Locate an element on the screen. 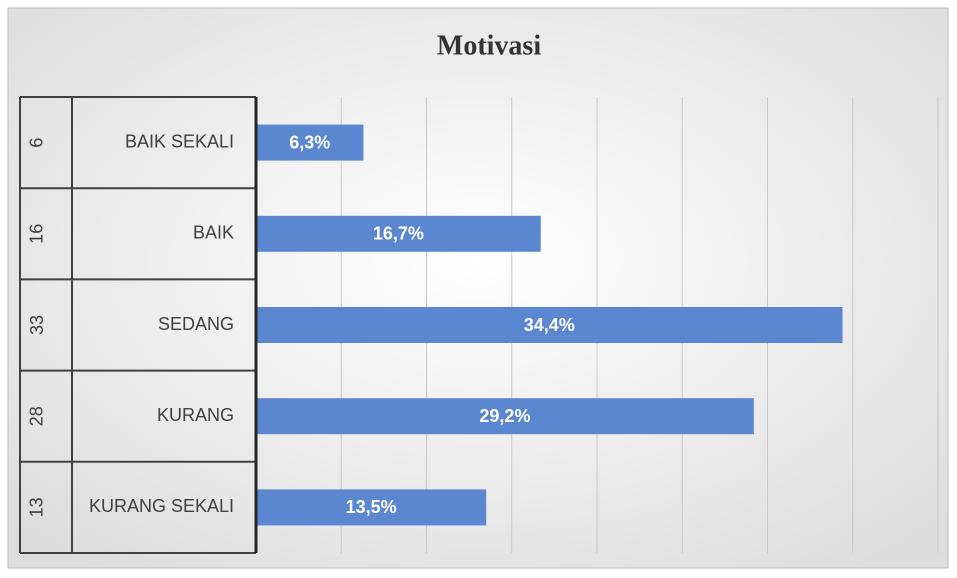 The height and width of the screenshot is (578, 957). data-label: 29,2% is located at coordinates (504, 416).